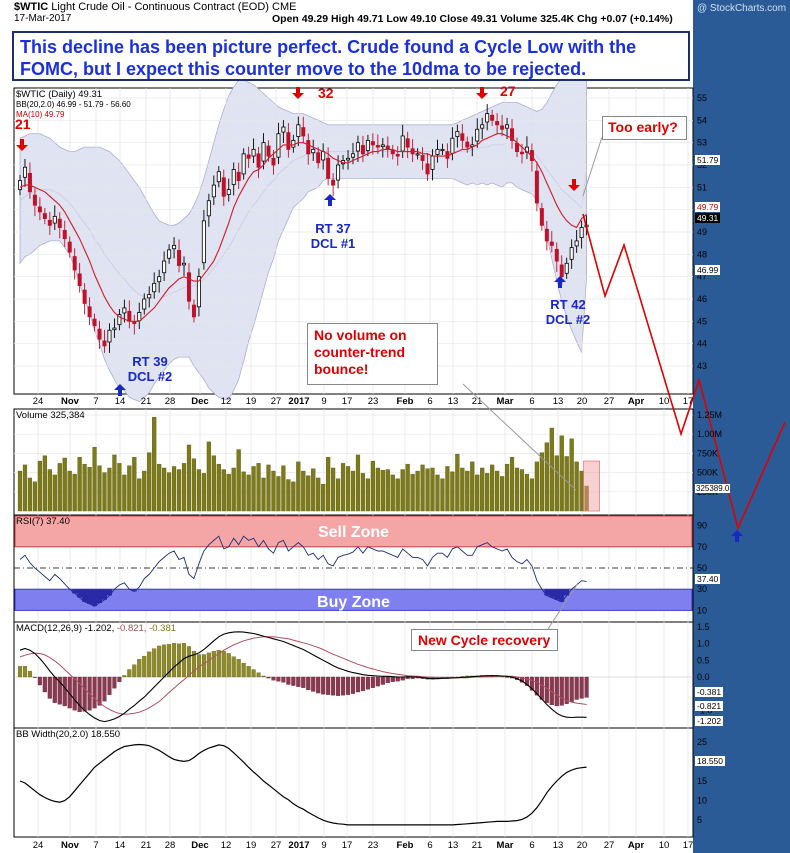 This screenshot has height=853, width=790. I want to click on volume-tick-1.25M: 1.25M, so click(709, 415).